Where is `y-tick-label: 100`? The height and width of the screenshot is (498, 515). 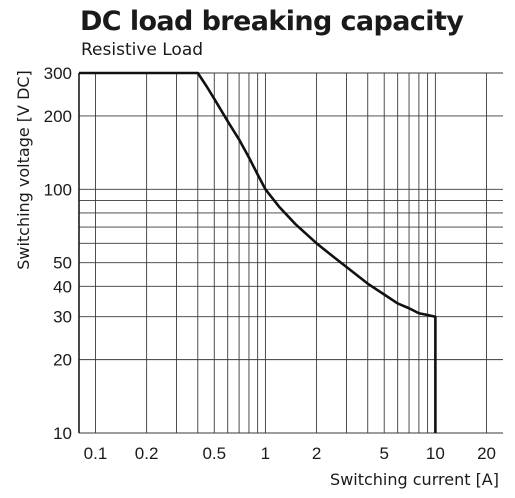
y-tick-label: 100 is located at coordinates (58, 189).